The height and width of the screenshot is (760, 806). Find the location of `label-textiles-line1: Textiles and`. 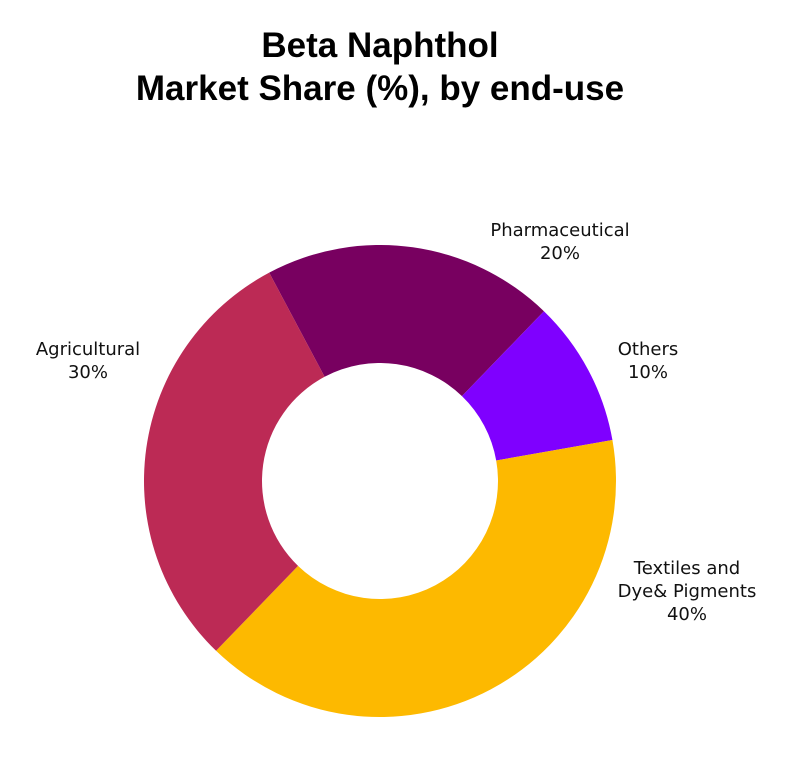

label-textiles-line1: Textiles and is located at coordinates (687, 568).